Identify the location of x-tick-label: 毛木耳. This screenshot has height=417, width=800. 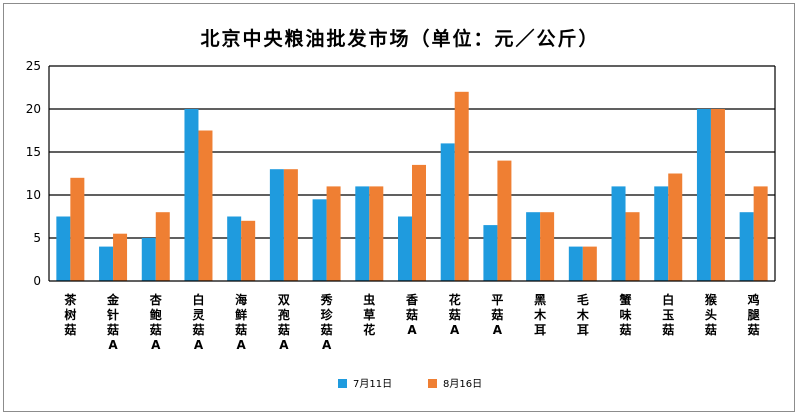
(583, 314).